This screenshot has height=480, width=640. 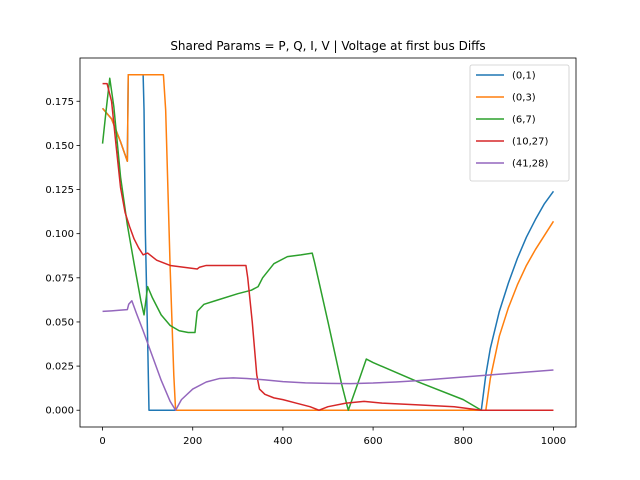 I want to click on y-tick-label: 0.000, so click(x=59, y=411).